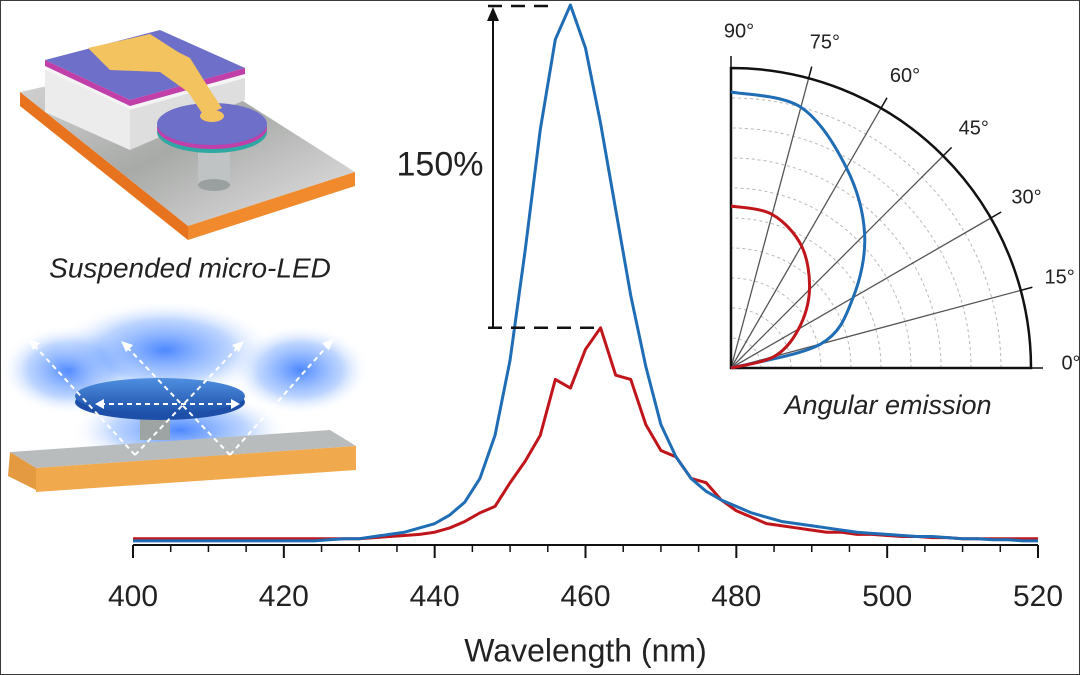 The height and width of the screenshot is (675, 1080). Describe the element at coordinates (1026, 197) in the screenshot. I see `theta-tick-label: 30°` at that location.